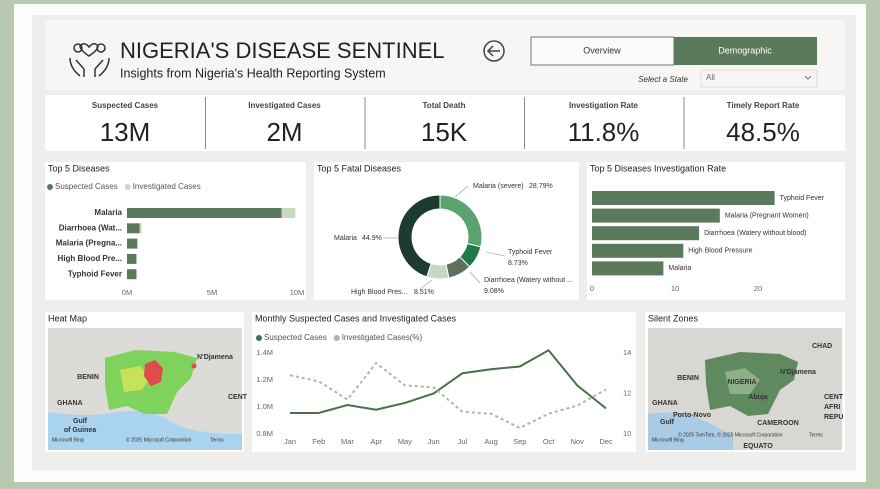  Describe the element at coordinates (284, 105) in the screenshot. I see `kpi-label: Investigated Cases` at that location.